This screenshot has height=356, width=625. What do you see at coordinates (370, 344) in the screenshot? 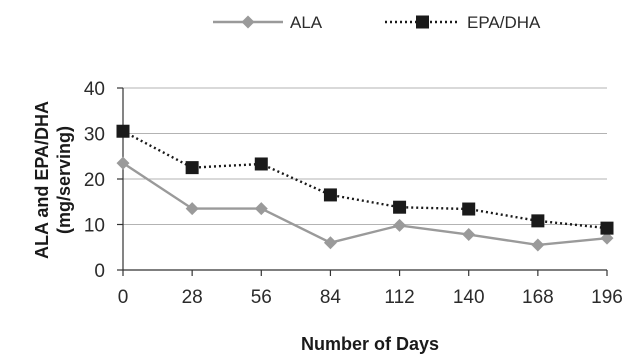
I see `x-axis-title: Number of Days` at bounding box center [370, 344].